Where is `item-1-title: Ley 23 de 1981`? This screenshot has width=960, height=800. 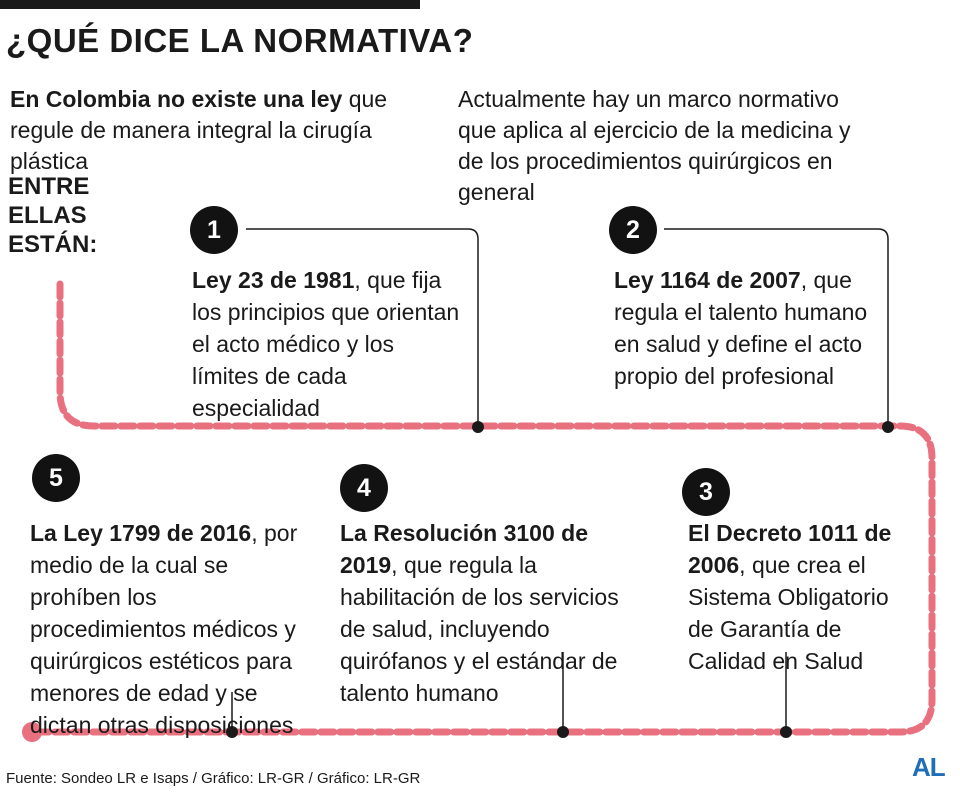 item-1-title: Ley 23 de 1981 is located at coordinates (273, 280).